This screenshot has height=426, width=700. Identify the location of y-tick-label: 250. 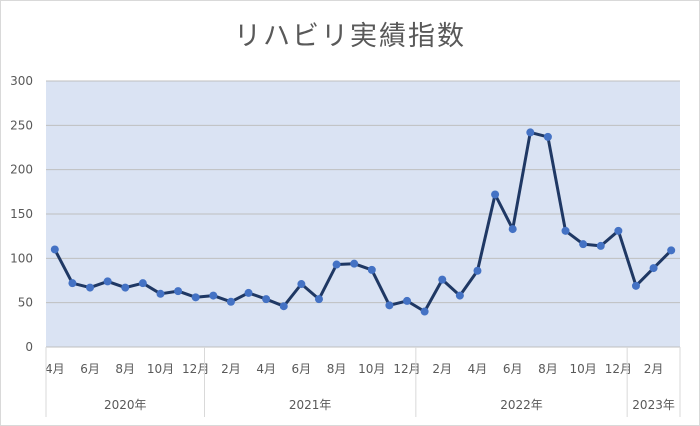
(21, 125).